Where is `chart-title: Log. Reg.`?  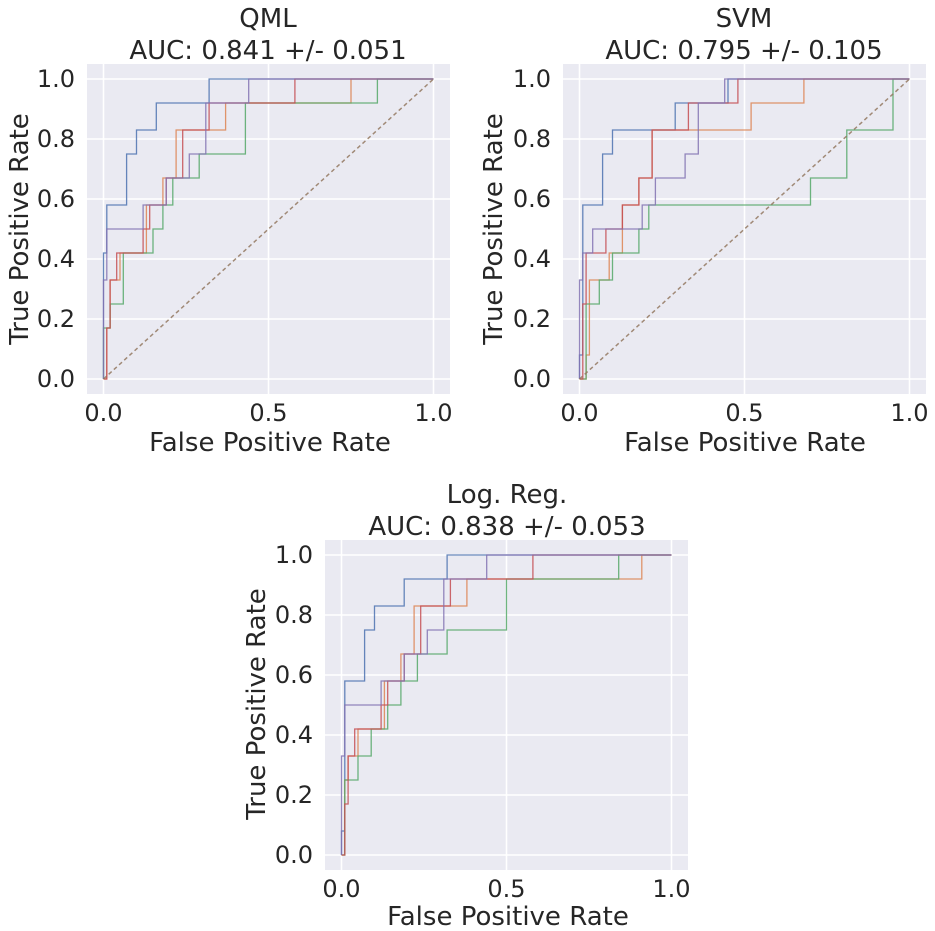
chart-title: Log. Reg. is located at coordinates (507, 495).